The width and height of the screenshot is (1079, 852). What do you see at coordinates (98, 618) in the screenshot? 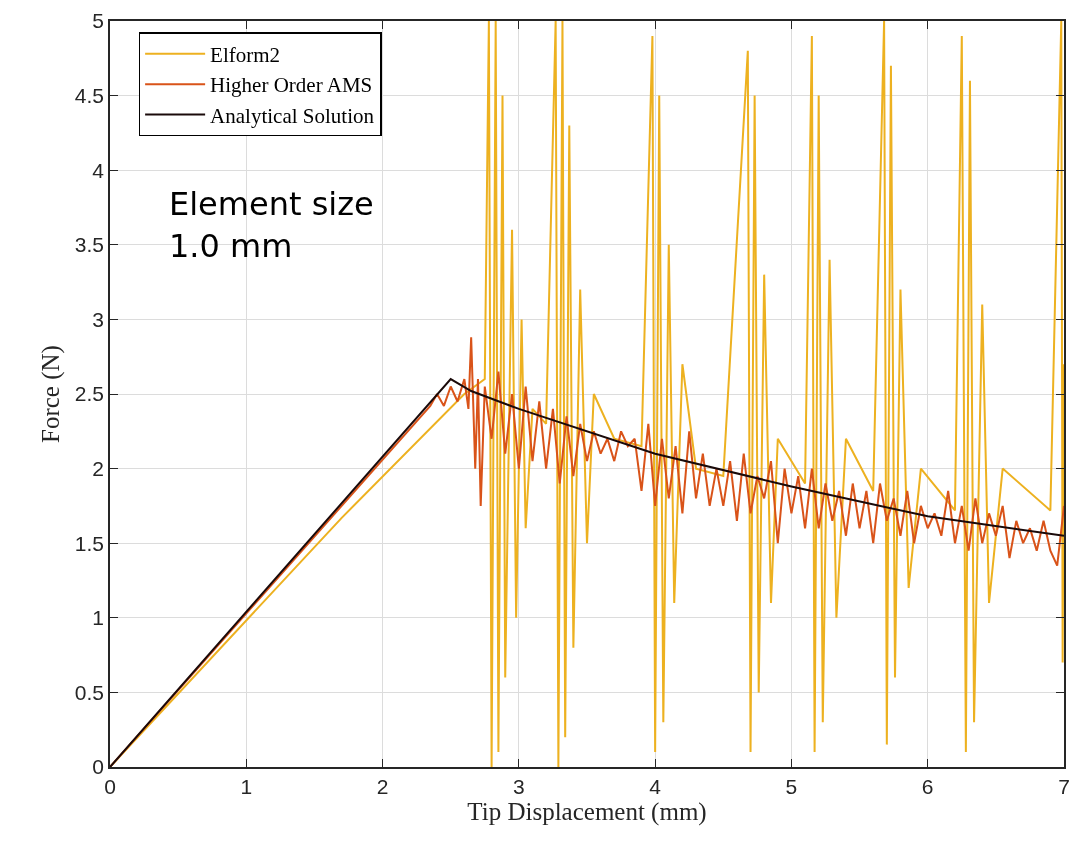
I see `y-tick-label: 1` at bounding box center [98, 618].